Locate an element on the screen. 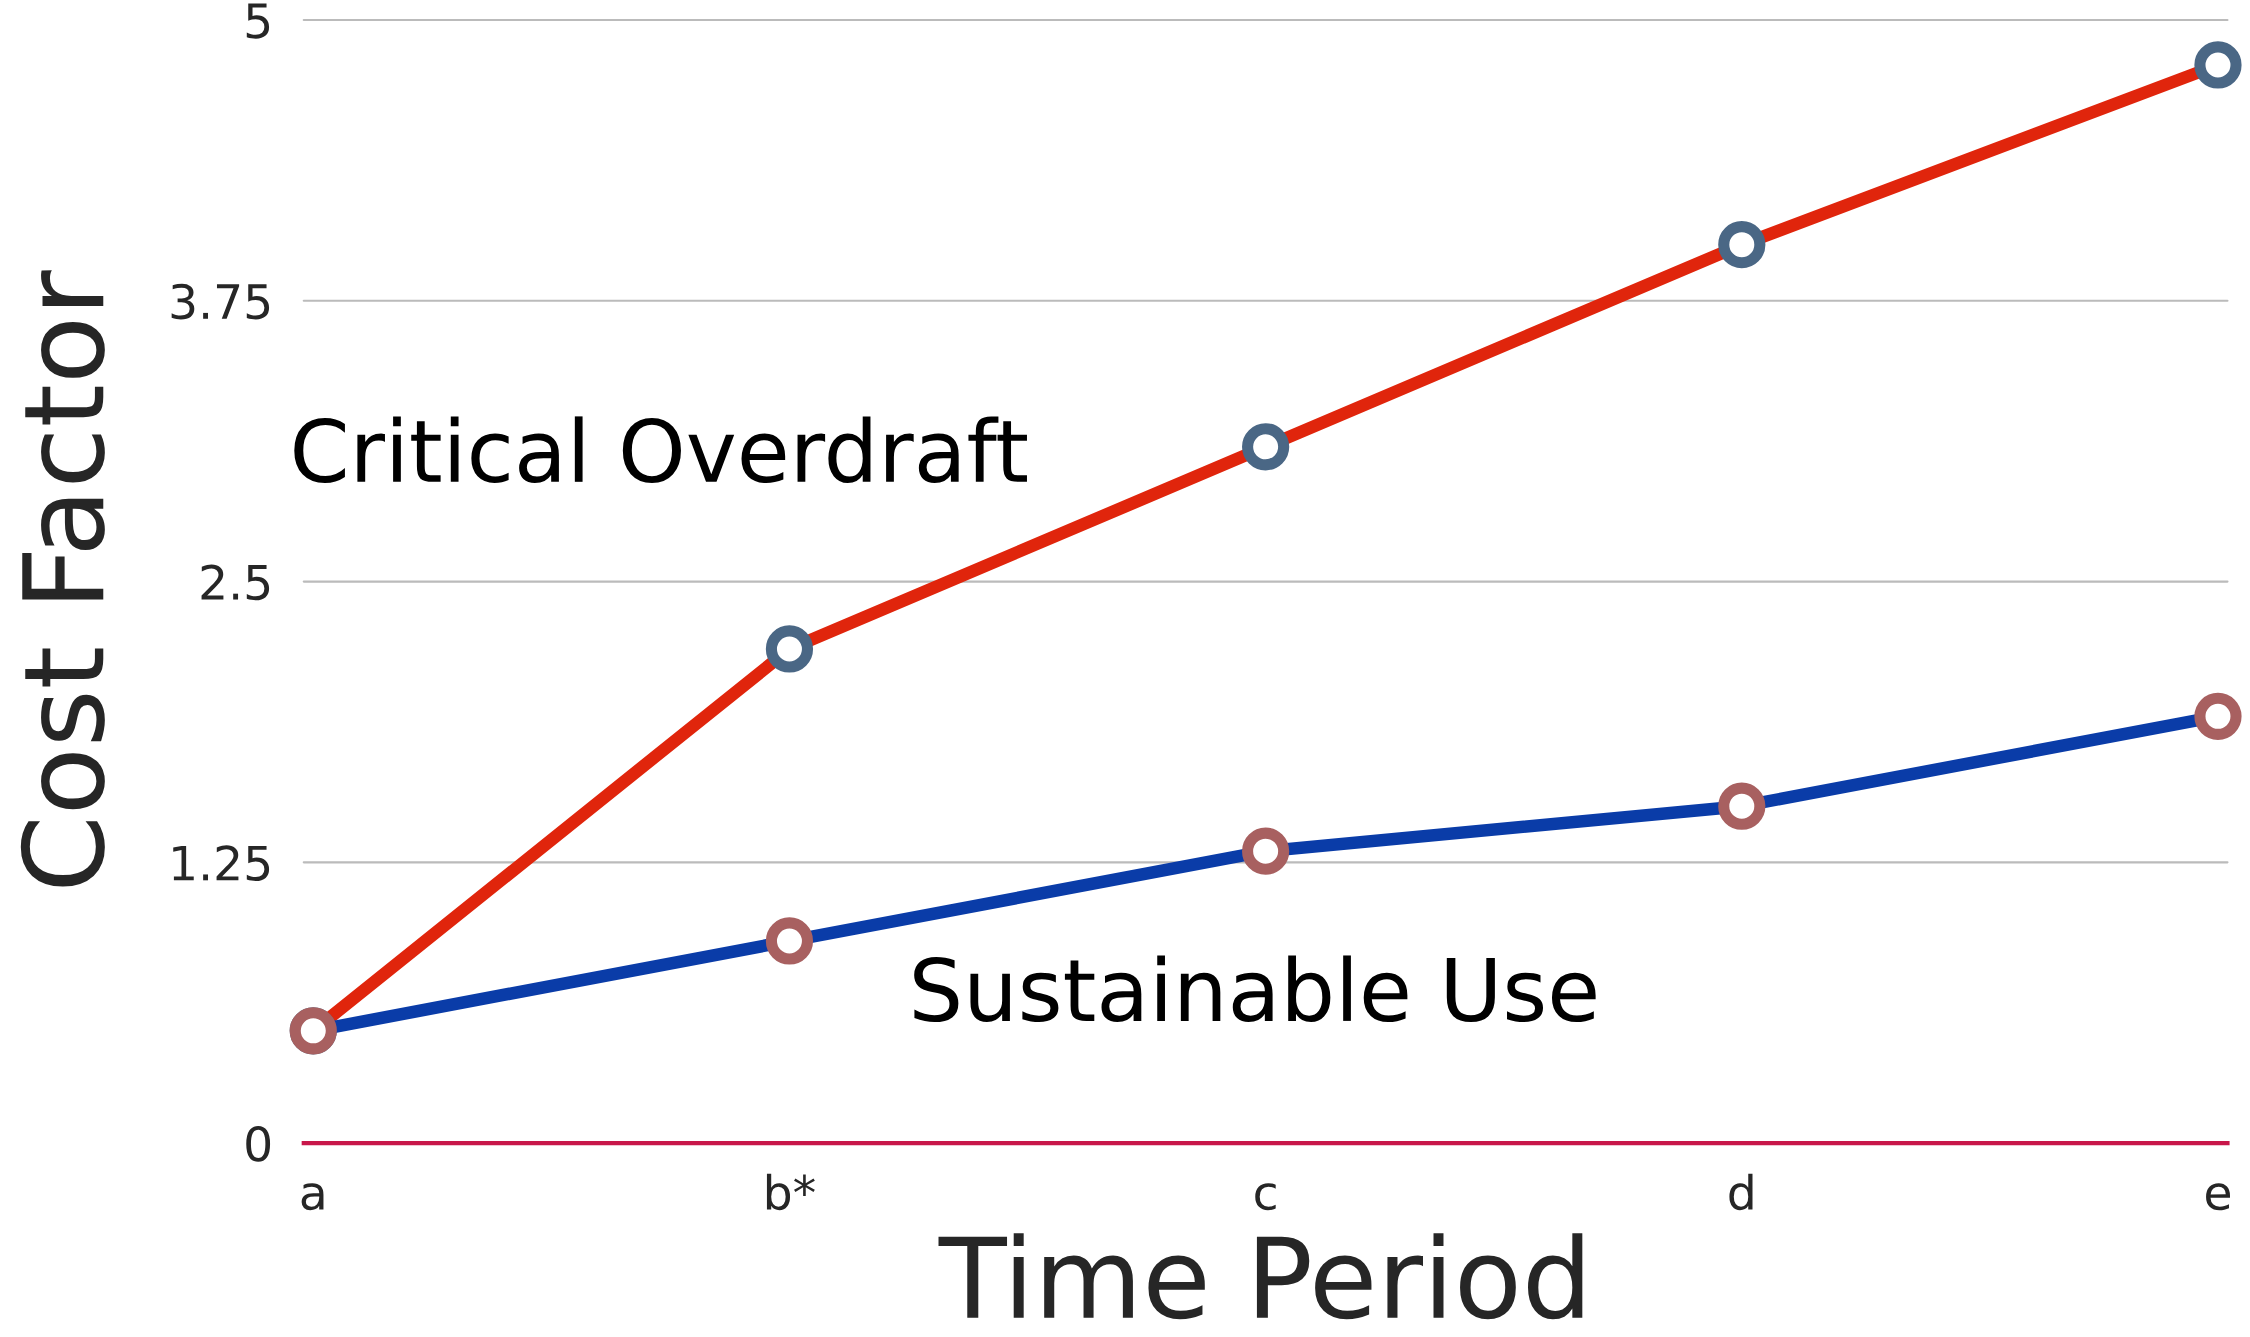  series-label: Critical Overdraft is located at coordinates (660, 450).